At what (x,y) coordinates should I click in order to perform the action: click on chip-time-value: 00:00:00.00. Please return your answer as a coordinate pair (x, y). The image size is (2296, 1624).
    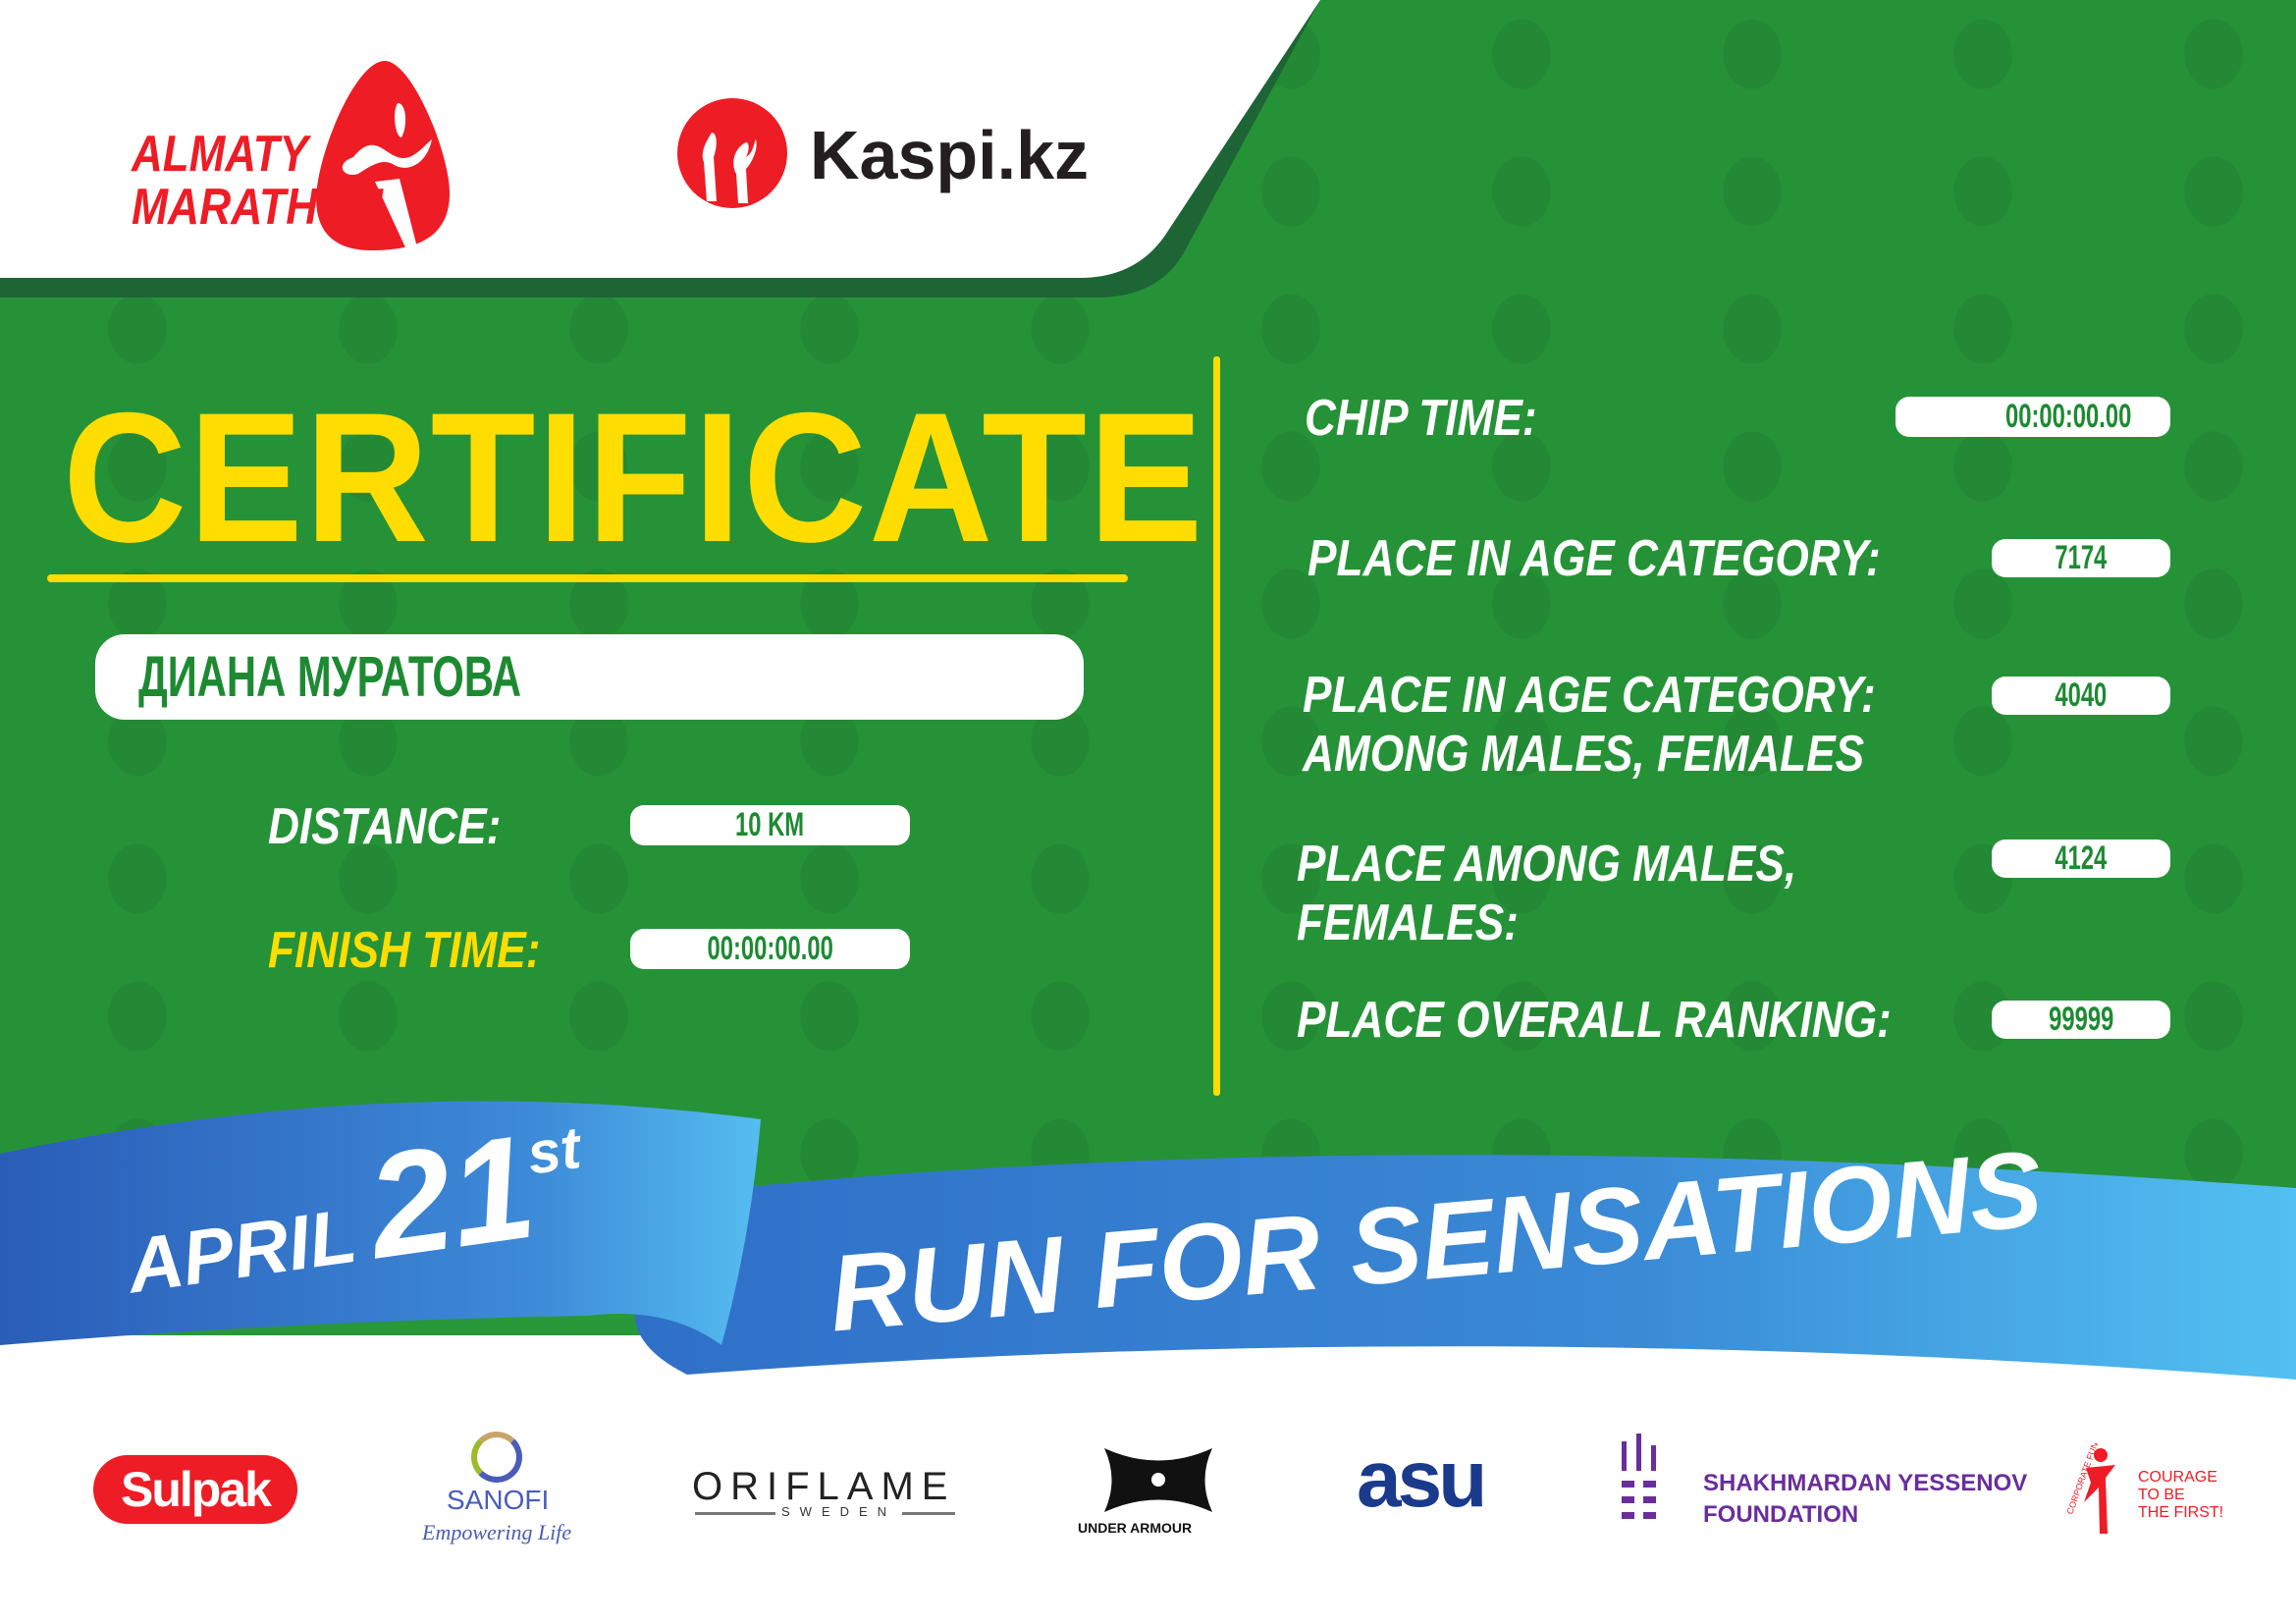
    Looking at the image, I should click on (2033, 417).